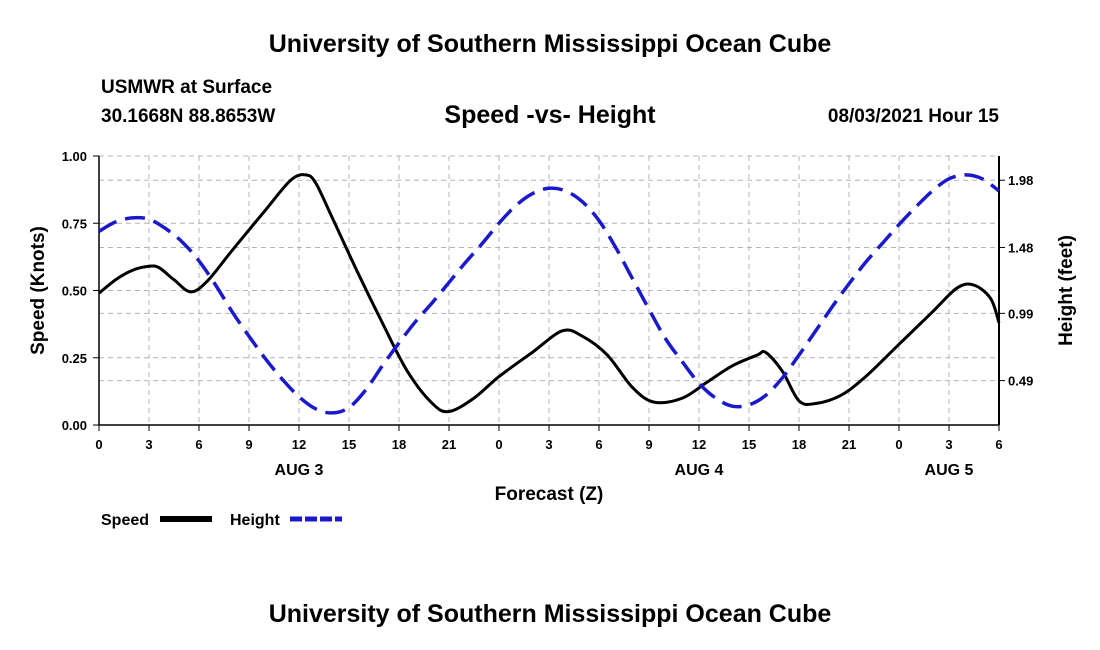 The height and width of the screenshot is (650, 1100). Describe the element at coordinates (125, 520) in the screenshot. I see `legend-speed-label: Speed` at that location.